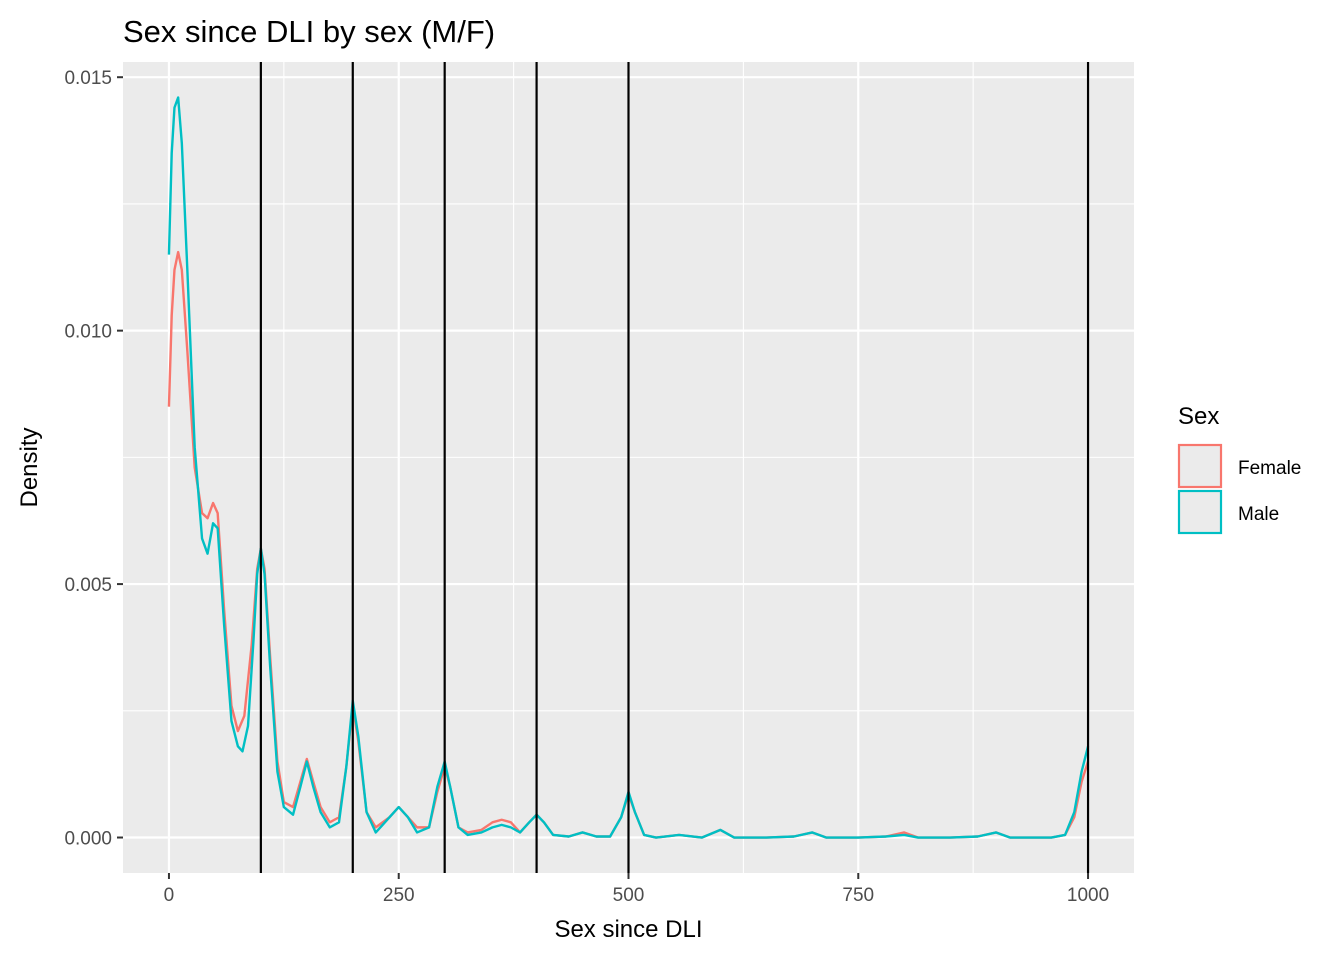 The width and height of the screenshot is (1344, 960). What do you see at coordinates (1258, 514) in the screenshot?
I see `legend-label-male: Male` at bounding box center [1258, 514].